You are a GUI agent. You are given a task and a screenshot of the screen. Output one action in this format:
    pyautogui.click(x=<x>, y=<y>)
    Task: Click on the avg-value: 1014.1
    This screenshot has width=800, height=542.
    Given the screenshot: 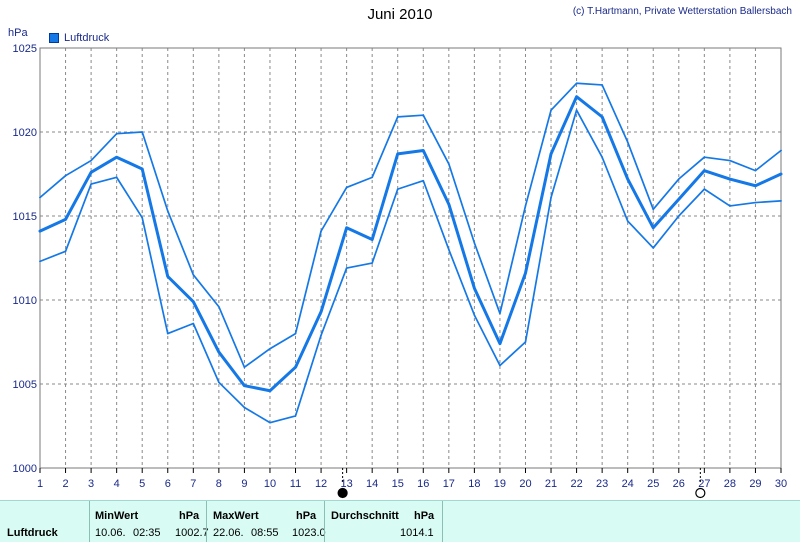 What is the action you would take?
    pyautogui.click(x=417, y=533)
    